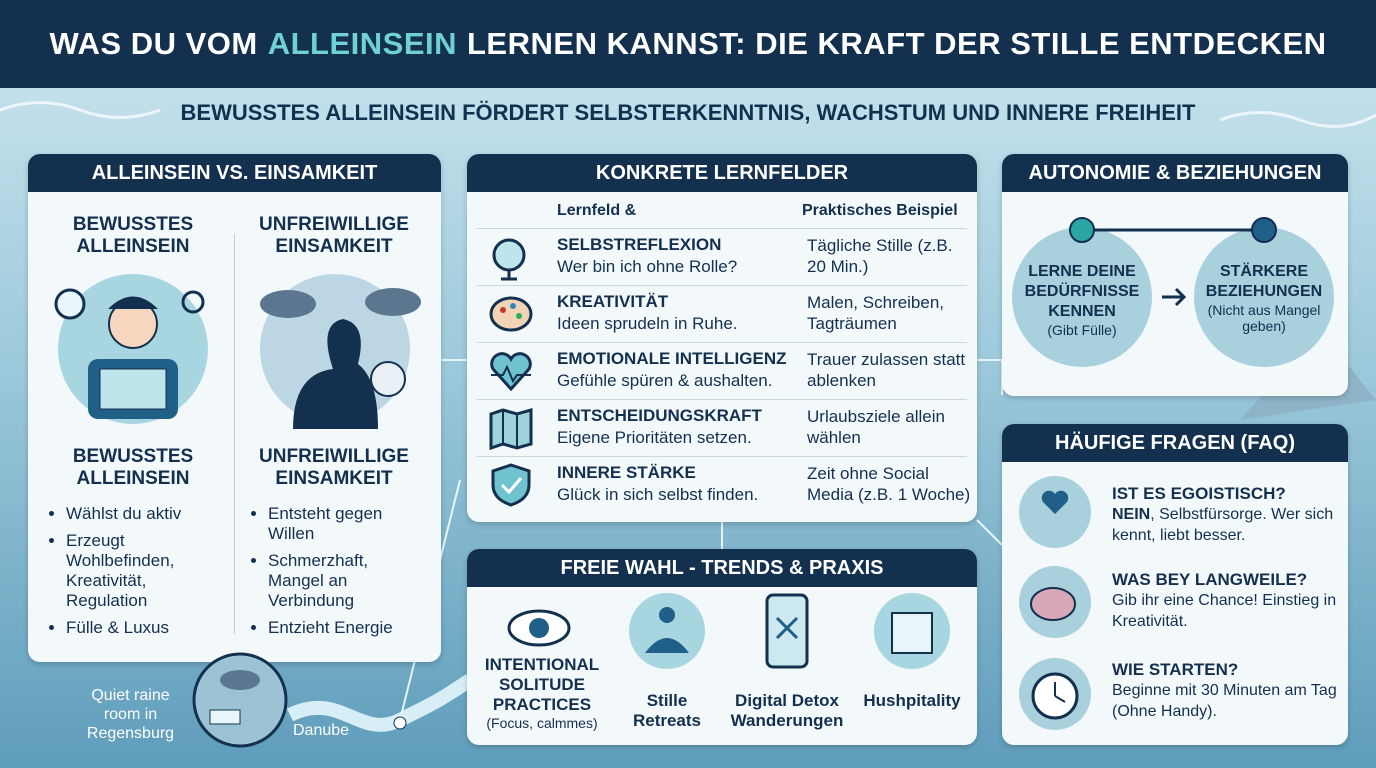 This screenshot has width=1376, height=768. What do you see at coordinates (362, 43) in the screenshot?
I see `title-highlight: ALLEINSEIN` at bounding box center [362, 43].